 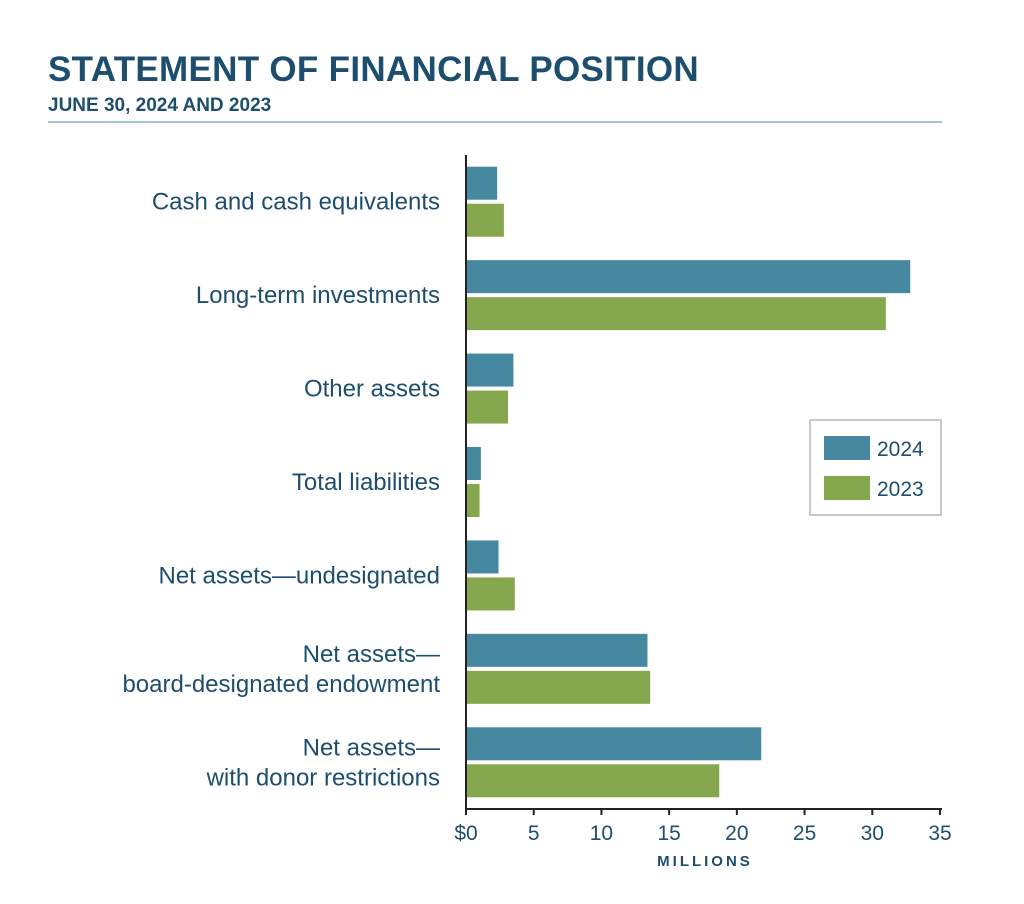 What do you see at coordinates (847, 488) in the screenshot?
I see `legend-swatch-2023` at bounding box center [847, 488].